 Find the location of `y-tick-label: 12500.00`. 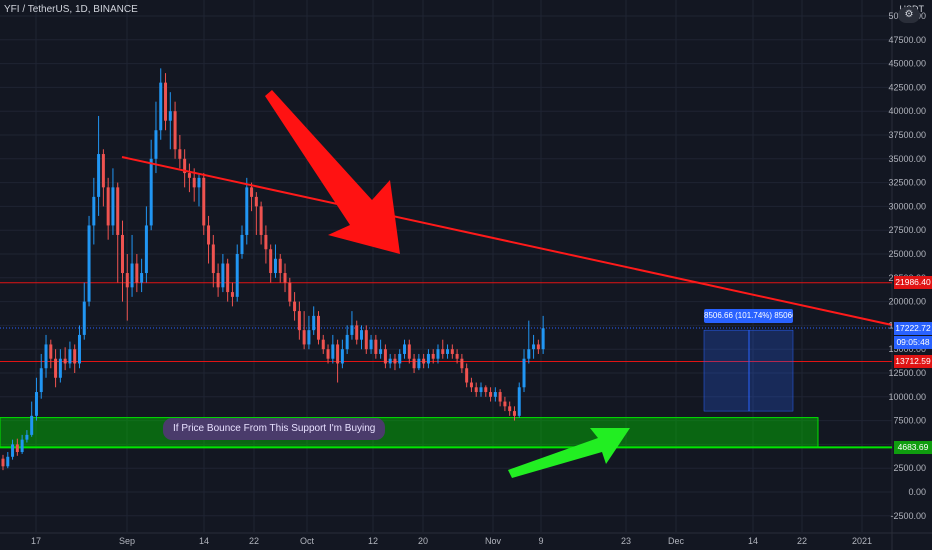

y-tick-label: 12500.00 is located at coordinates (907, 373).